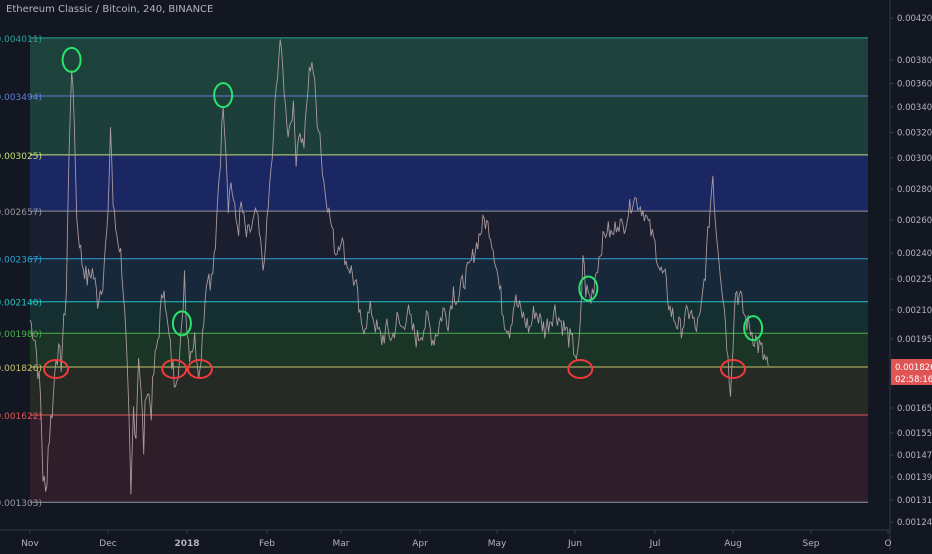  What do you see at coordinates (21, 157) in the screenshot?
I see `fib-level-label: (0.003025)` at bounding box center [21, 157].